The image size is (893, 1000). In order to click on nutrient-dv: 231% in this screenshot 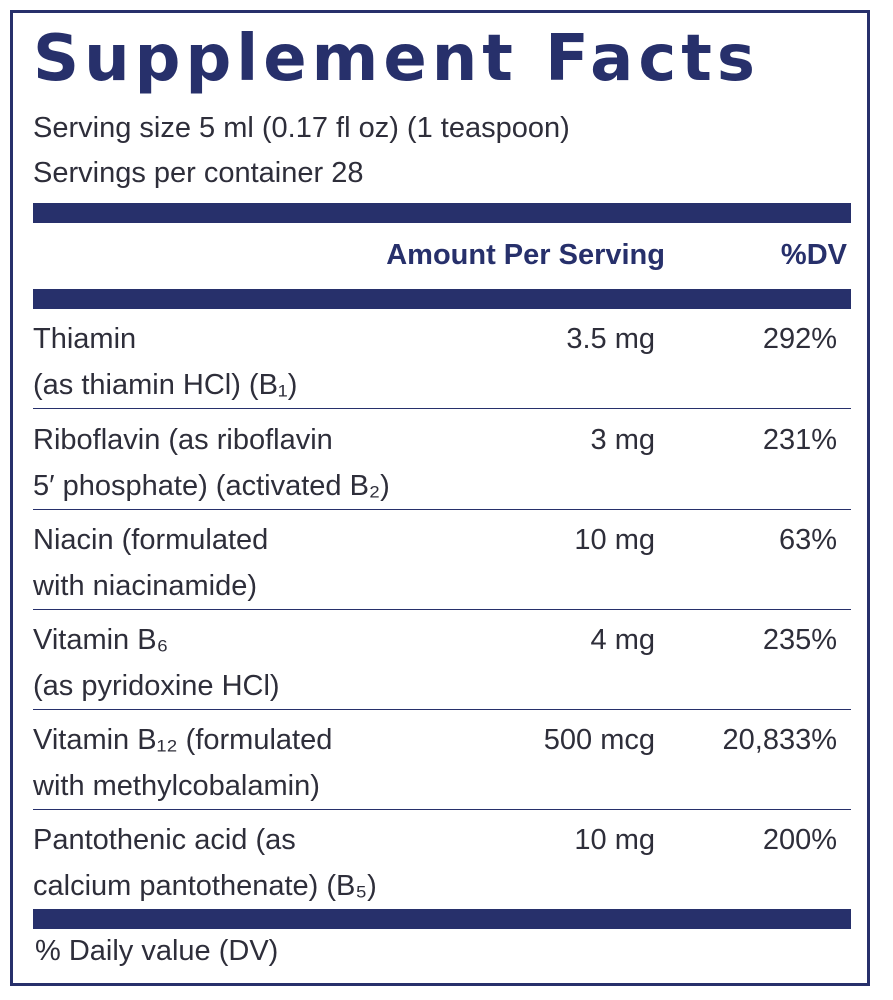, I will do `click(799, 440)`.